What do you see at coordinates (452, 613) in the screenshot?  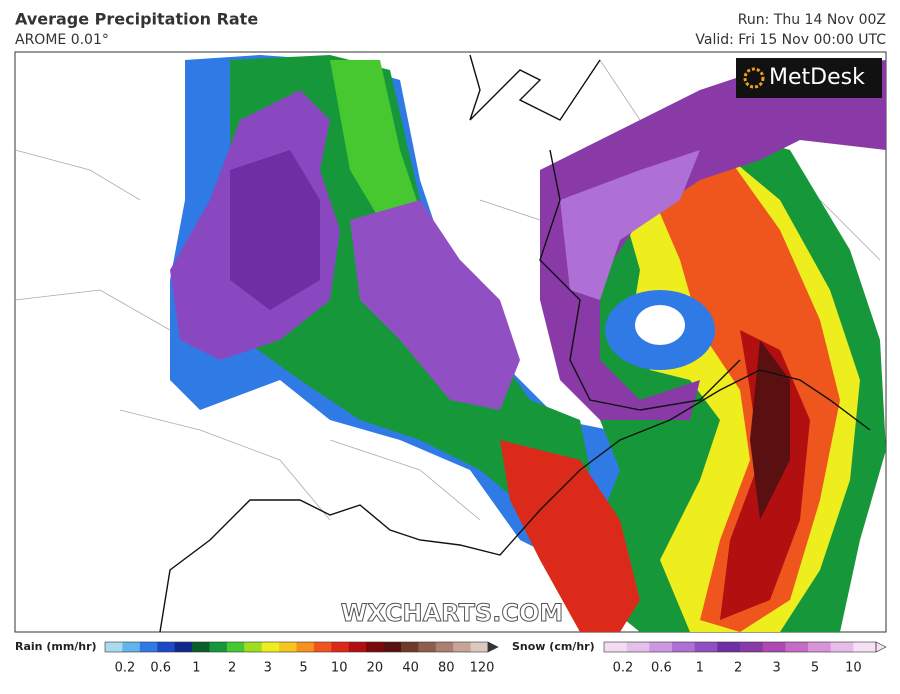 I see `watermark: WXCHARTS.COM` at bounding box center [452, 613].